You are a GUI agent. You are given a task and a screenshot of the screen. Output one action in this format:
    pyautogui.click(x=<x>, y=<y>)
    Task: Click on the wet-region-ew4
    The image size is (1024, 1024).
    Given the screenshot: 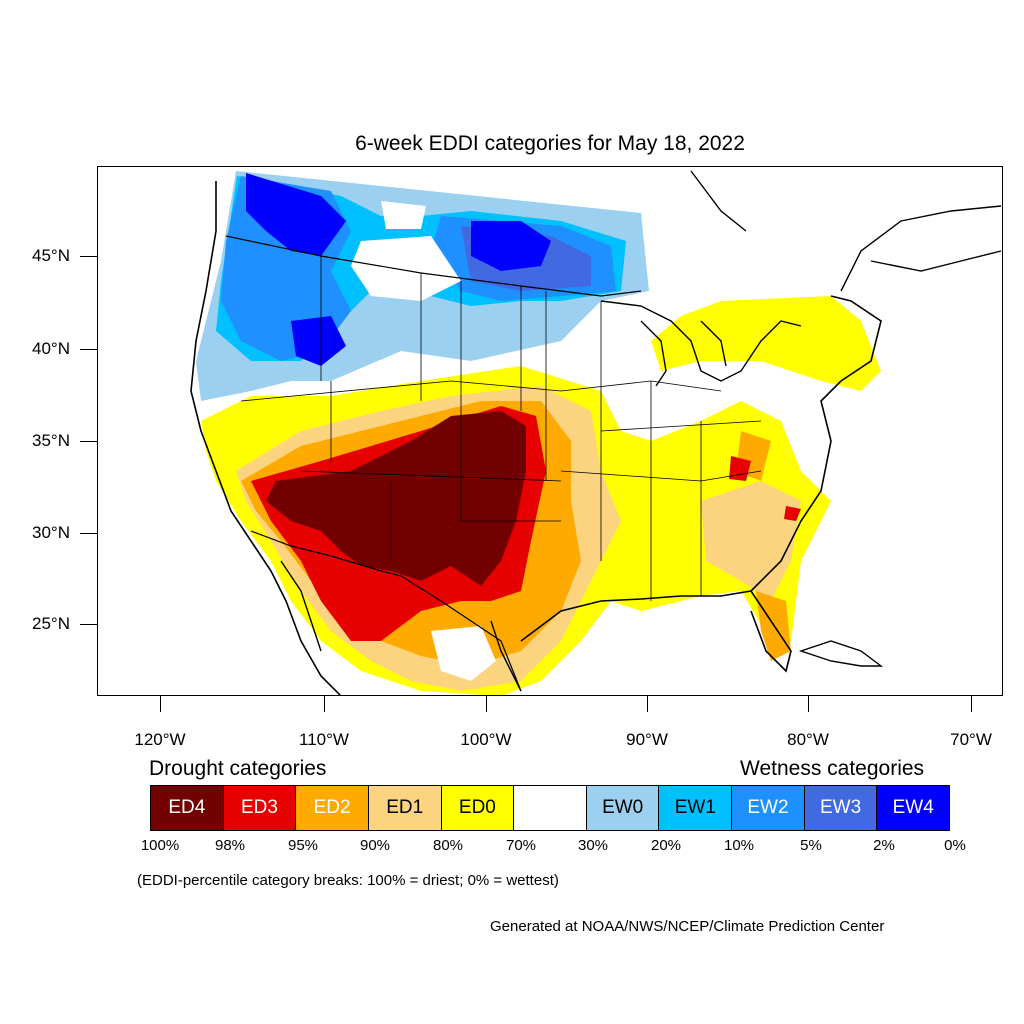 What is the action you would take?
    pyautogui.click(x=296, y=214)
    